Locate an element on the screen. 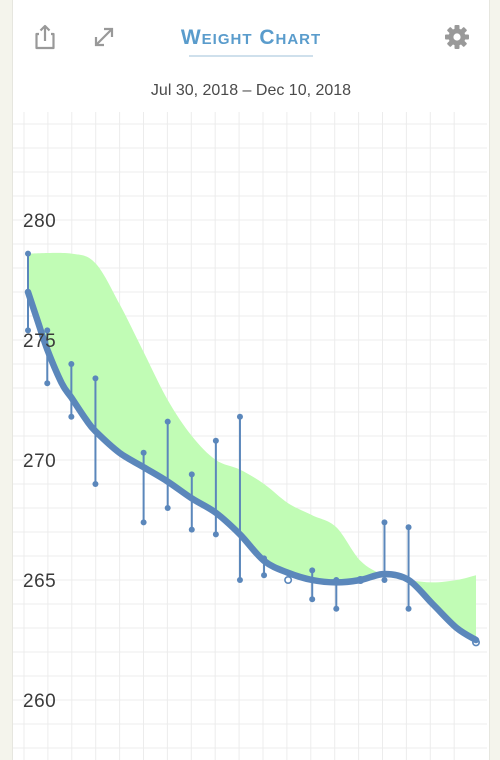  y-tick-label: 280 is located at coordinates (39, 221).